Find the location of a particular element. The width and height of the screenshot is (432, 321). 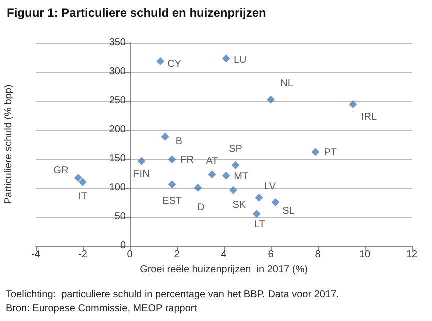

x-axis-title: Groei reële huizenprijzen in 2017 (%) is located at coordinates (224, 270).